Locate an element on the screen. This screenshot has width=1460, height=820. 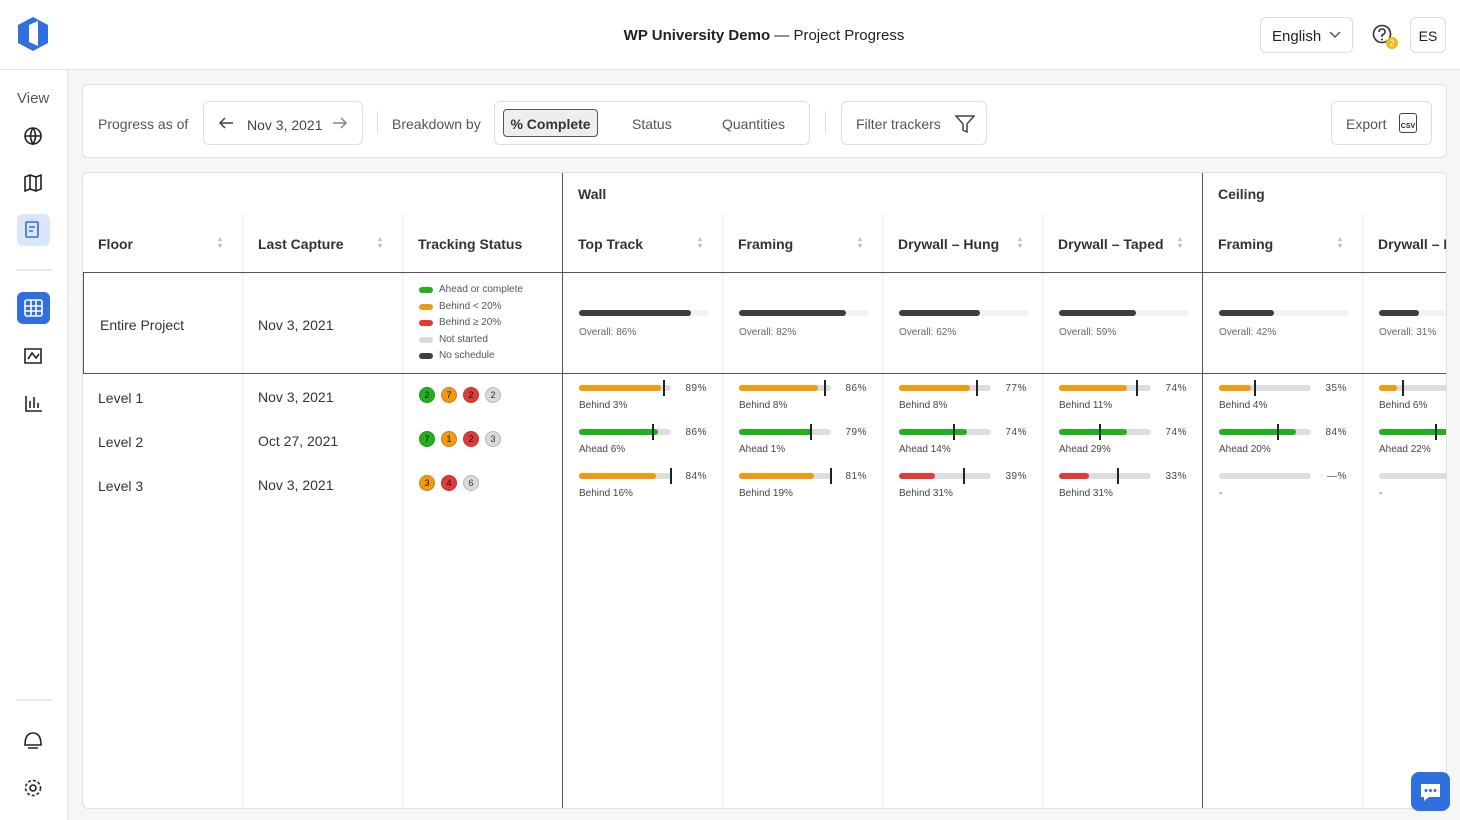
legend-label: No schedule is located at coordinates (467, 355).